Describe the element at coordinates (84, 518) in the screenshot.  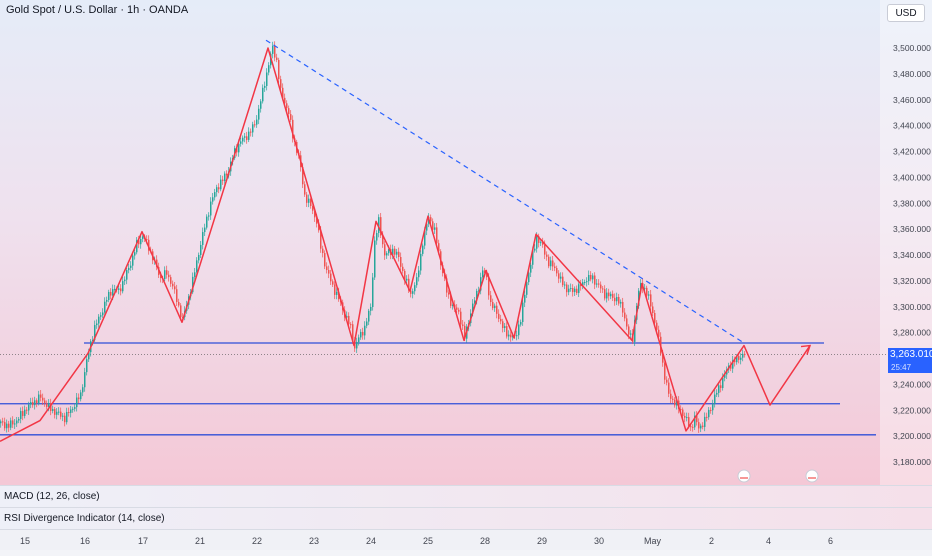
I see `rsi-label: RSI Divergence Indicator (14, close)` at that location.